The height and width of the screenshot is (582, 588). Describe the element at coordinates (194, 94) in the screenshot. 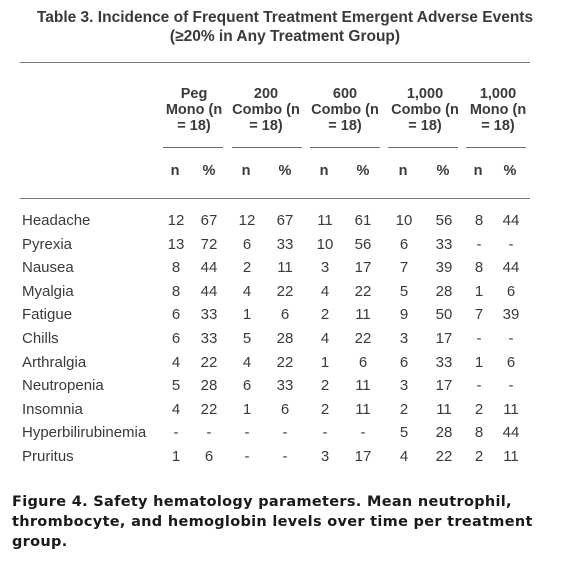

I see `group-header-line: Peg` at that location.